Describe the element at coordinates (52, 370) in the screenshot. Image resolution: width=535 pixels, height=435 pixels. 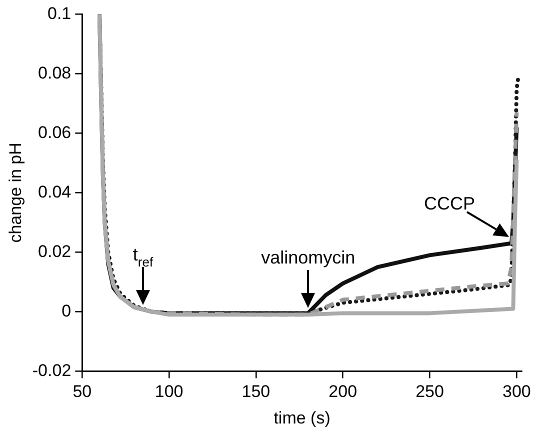
I see `y-tick-label: -0.02` at that location.